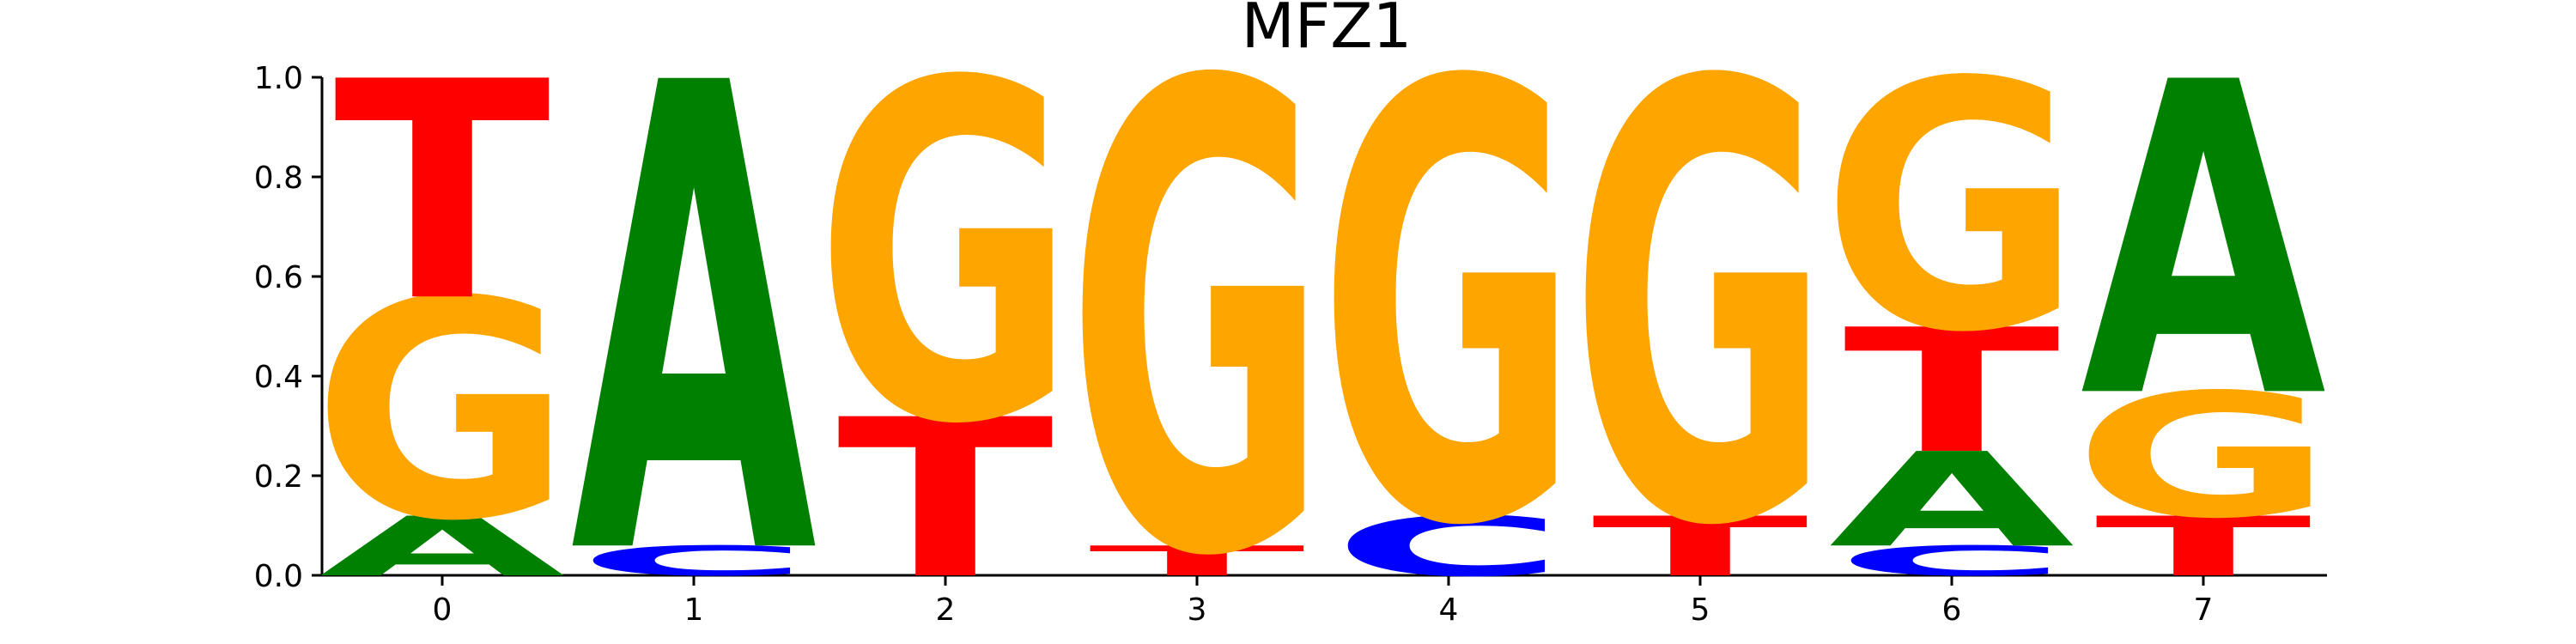  What do you see at coordinates (279, 78) in the screenshot?
I see `y-tick-label: 1.0` at bounding box center [279, 78].